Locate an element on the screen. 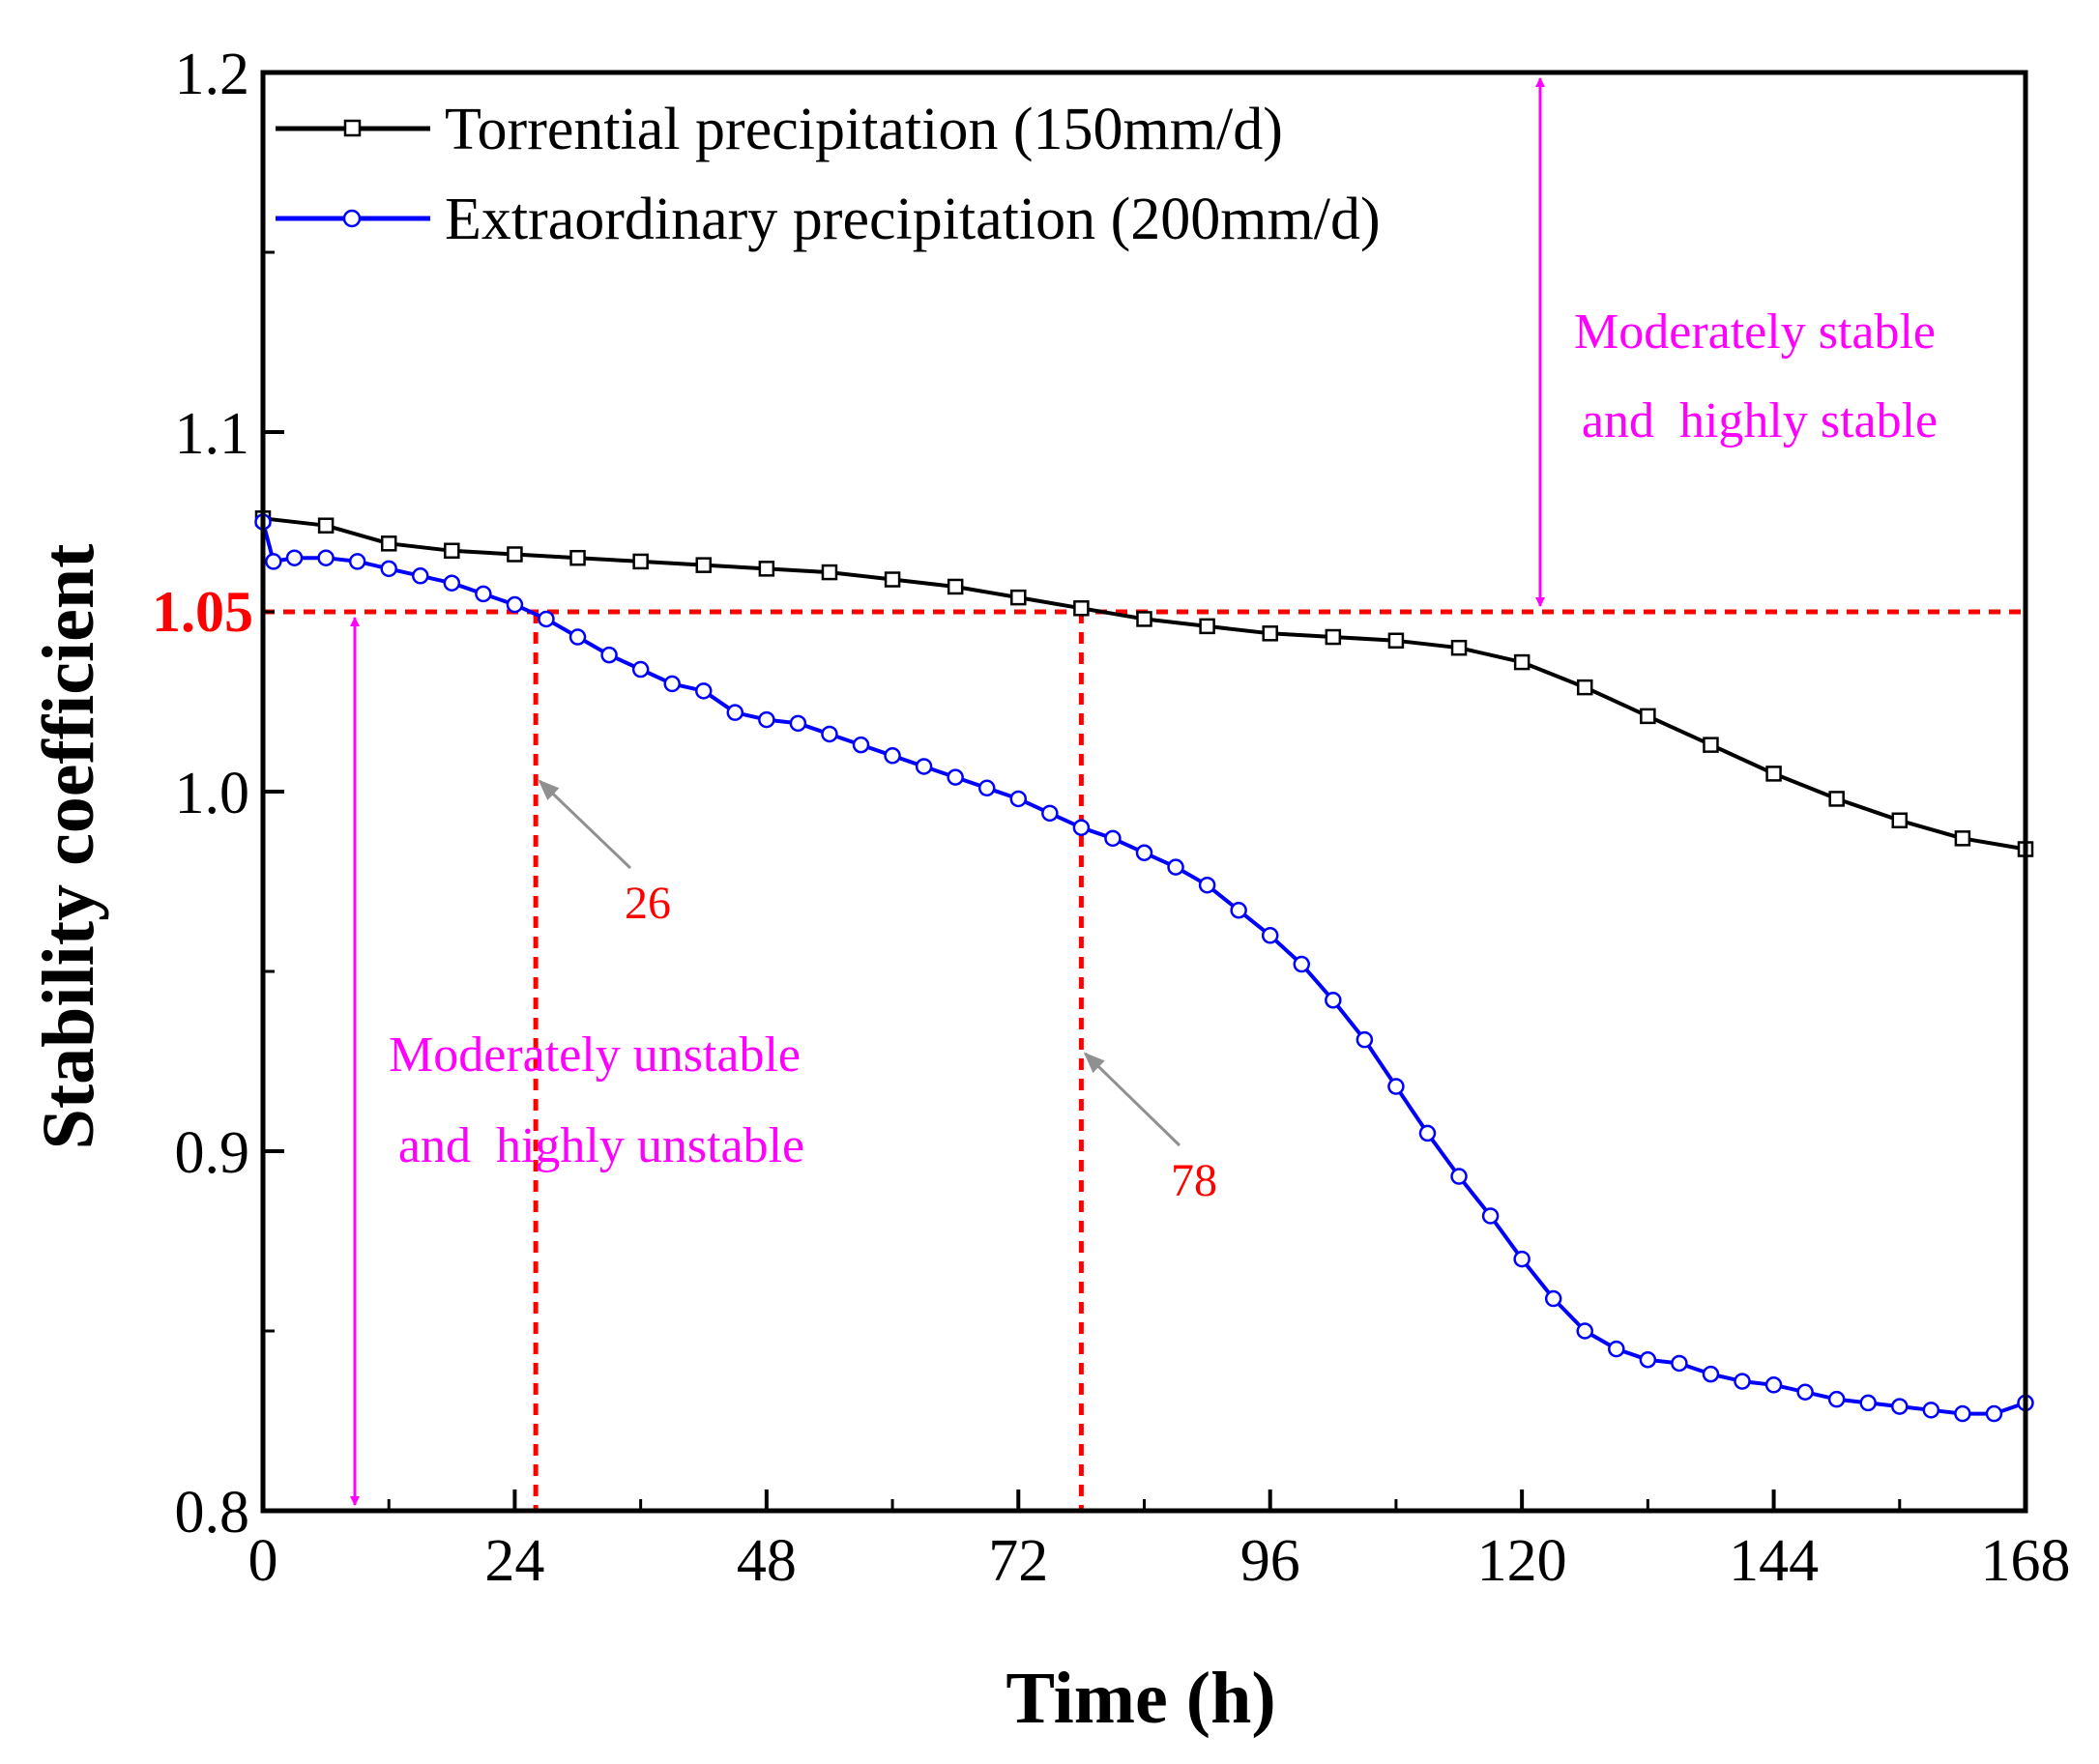 The width and height of the screenshot is (2099, 1764). x-tick-label: 48 is located at coordinates (767, 1561).